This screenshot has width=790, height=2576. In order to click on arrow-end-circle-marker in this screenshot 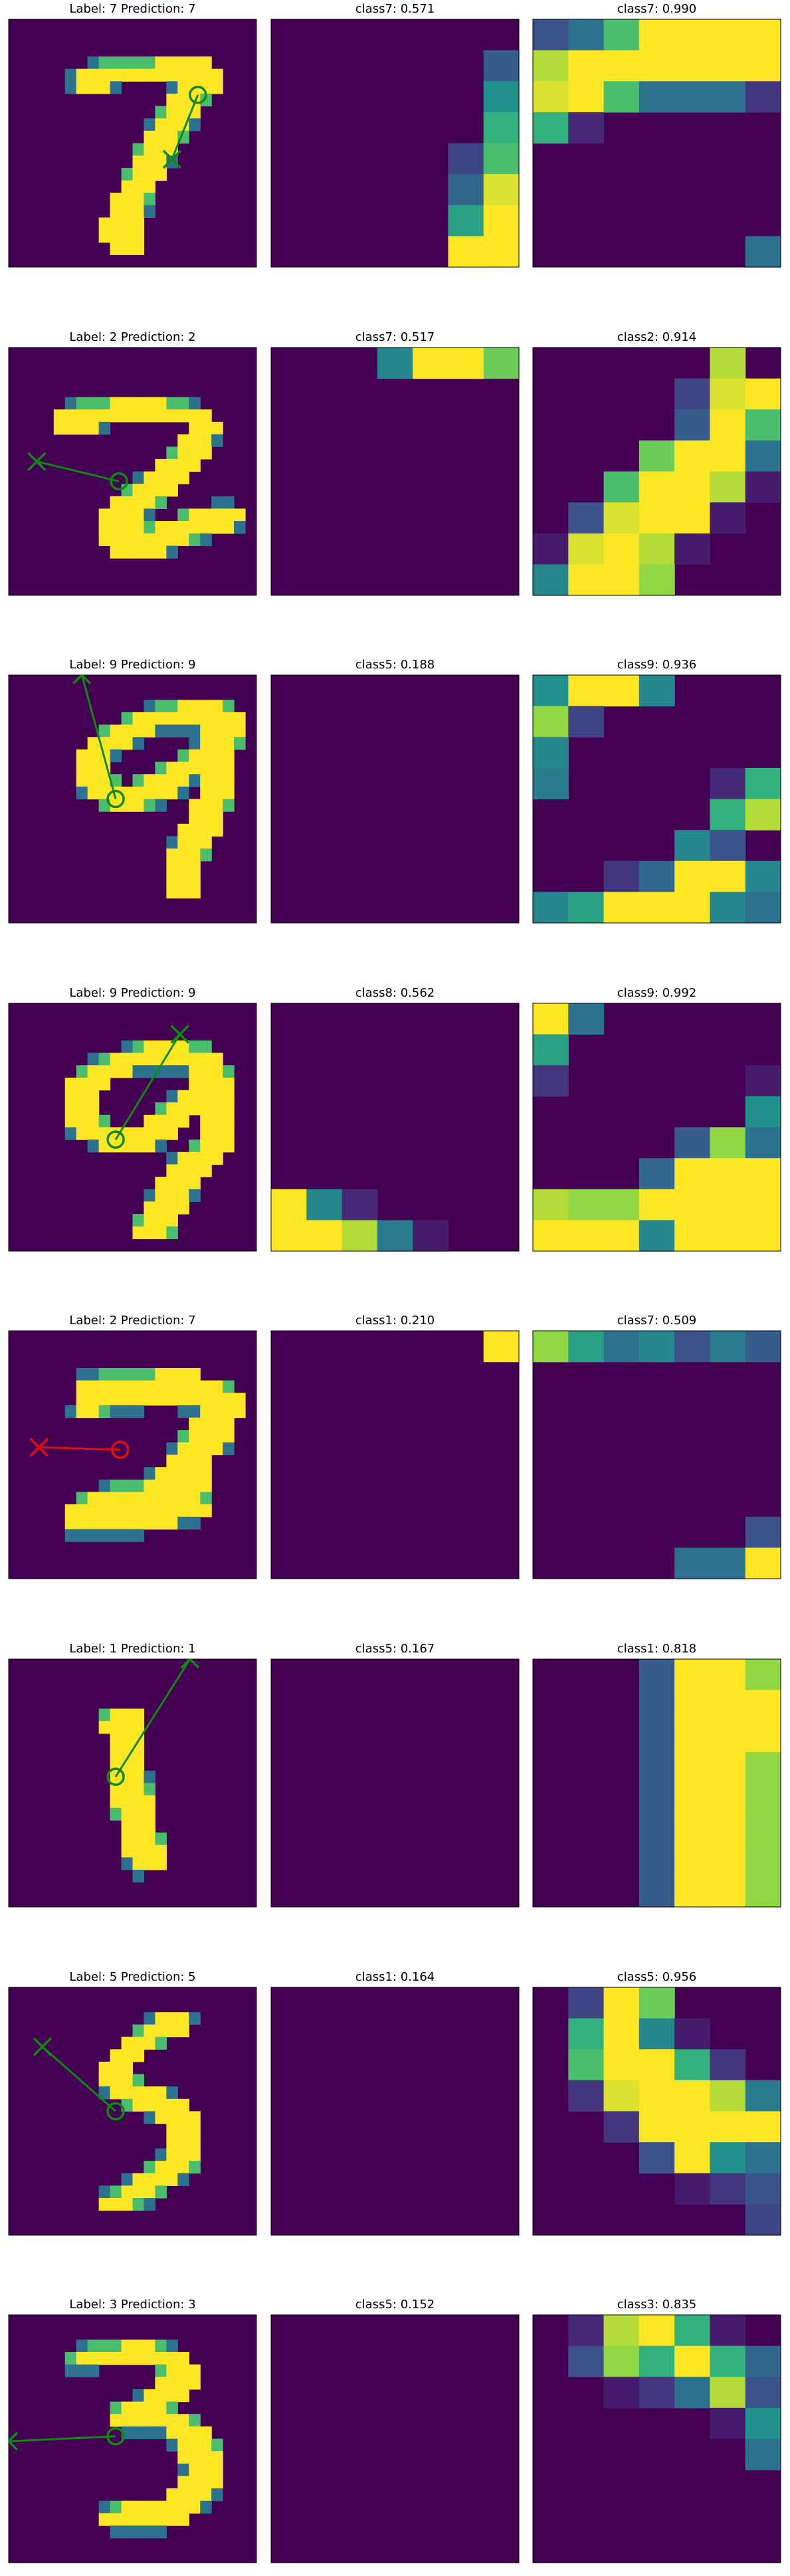, I will do `click(198, 95)`.